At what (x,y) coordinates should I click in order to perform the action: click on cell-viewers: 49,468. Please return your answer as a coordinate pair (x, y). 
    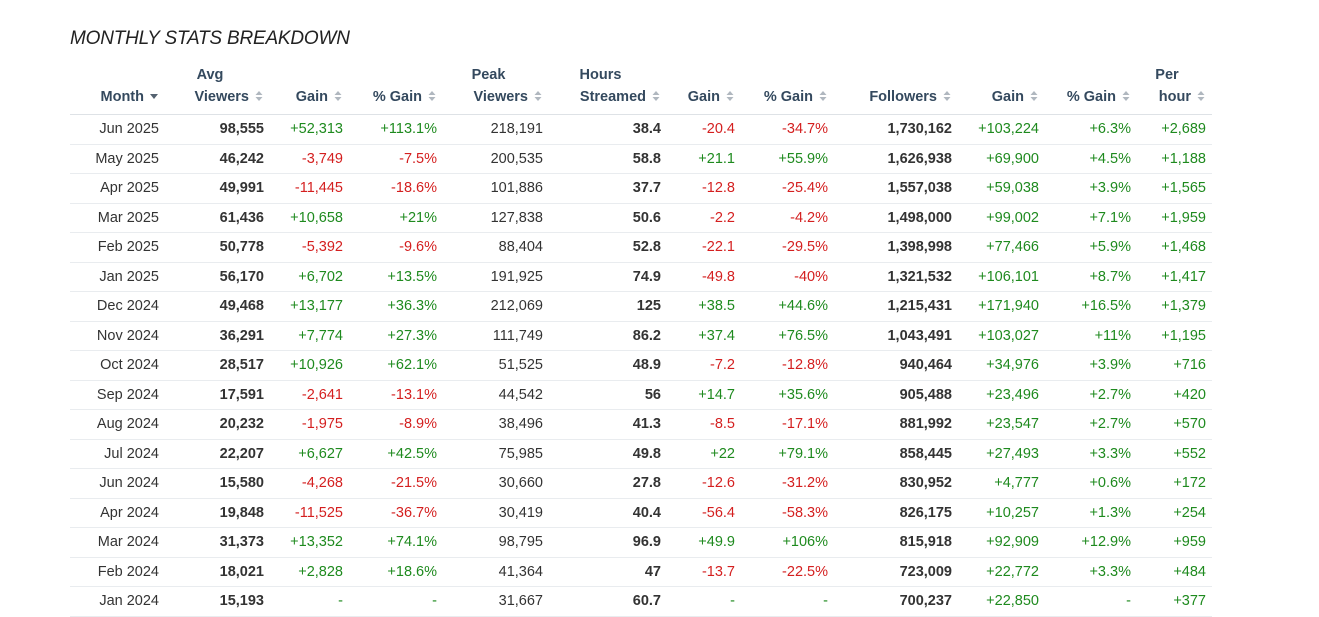
    Looking at the image, I should click on (217, 306).